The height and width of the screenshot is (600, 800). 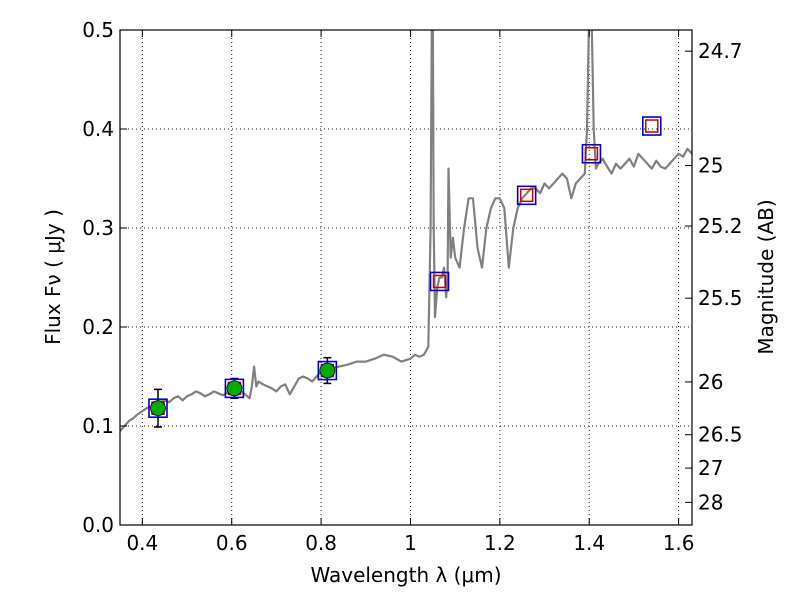 What do you see at coordinates (98, 228) in the screenshot?
I see `y-tick-label: 0.3` at bounding box center [98, 228].